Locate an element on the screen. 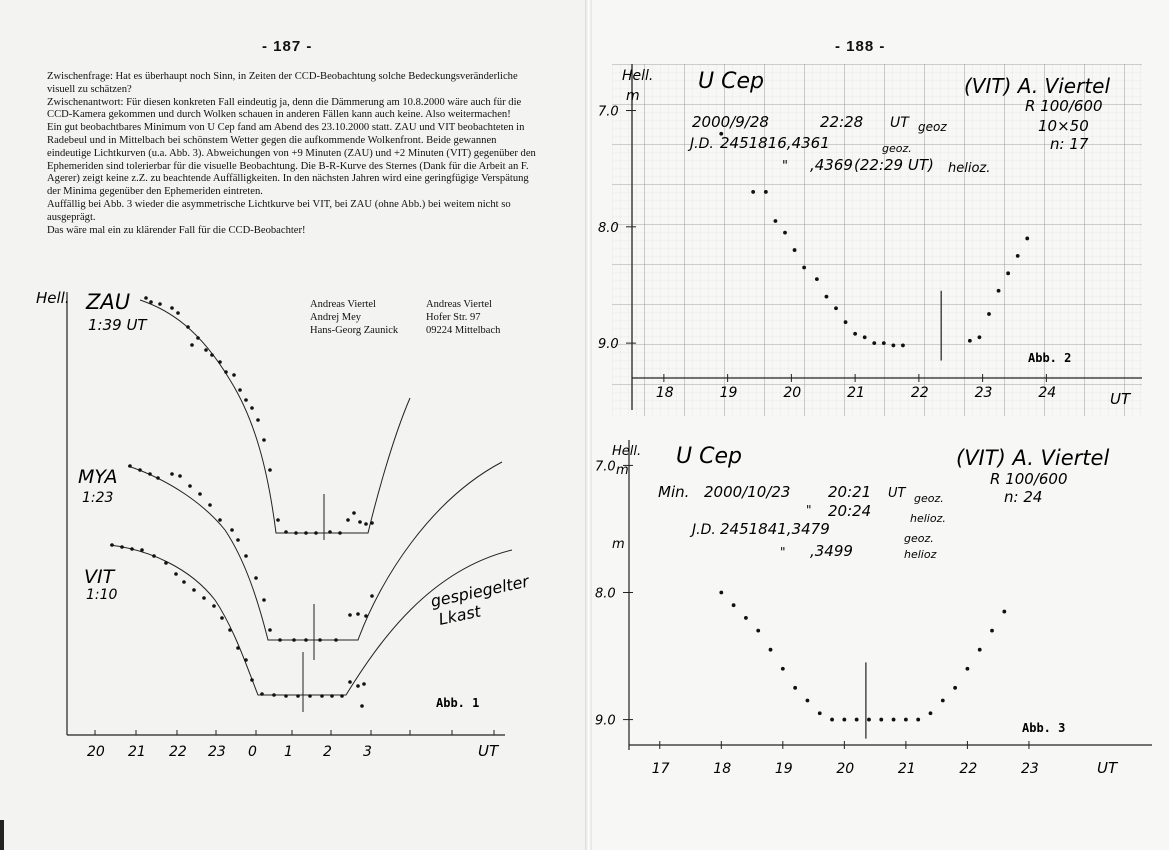 This screenshot has height=850, width=1169. geocentric-label: geoz is located at coordinates (932, 127).